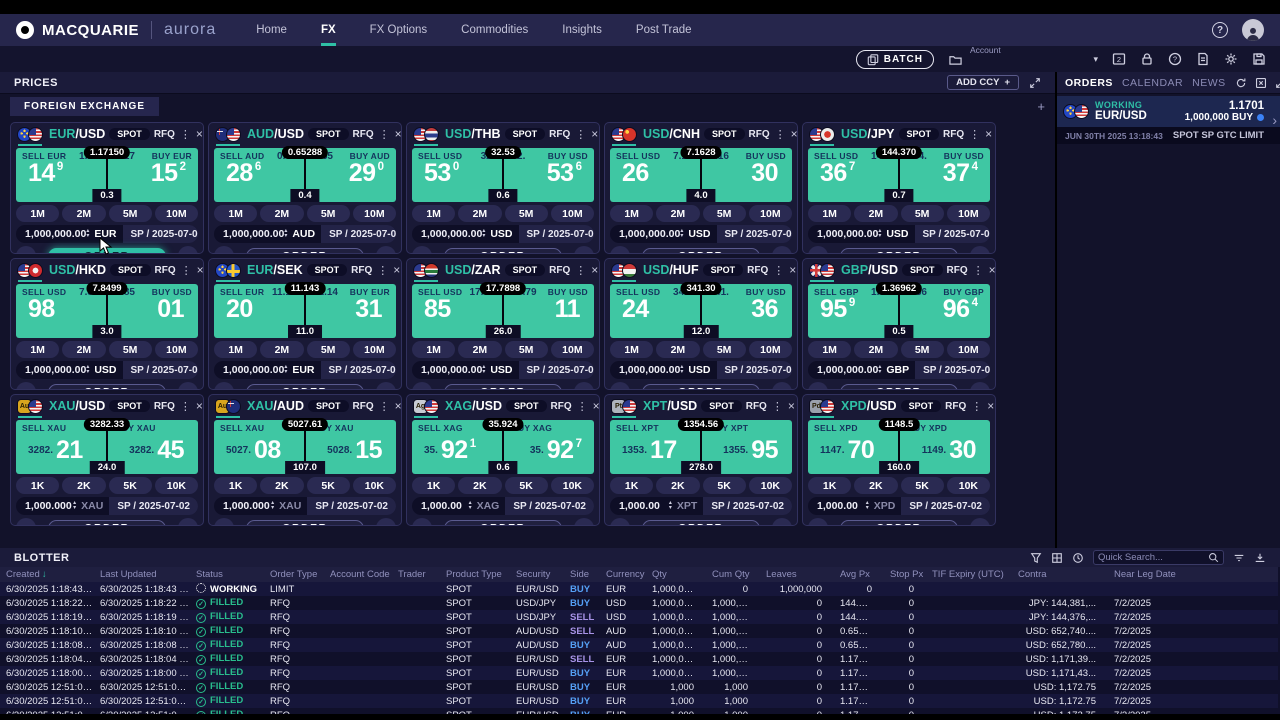 The image size is (1280, 720). Describe the element at coordinates (859, 574) in the screenshot. I see `col-avg-px: Avg Px` at that location.